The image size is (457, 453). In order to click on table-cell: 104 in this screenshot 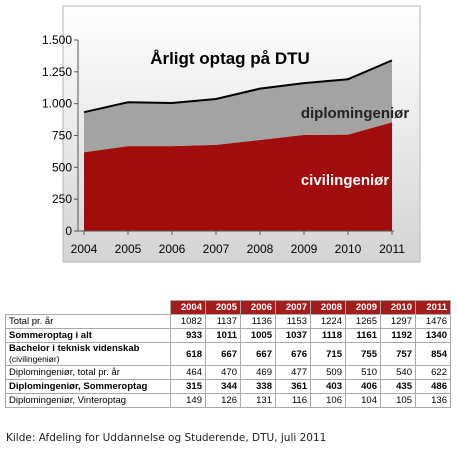, I will do `click(363, 400)`.